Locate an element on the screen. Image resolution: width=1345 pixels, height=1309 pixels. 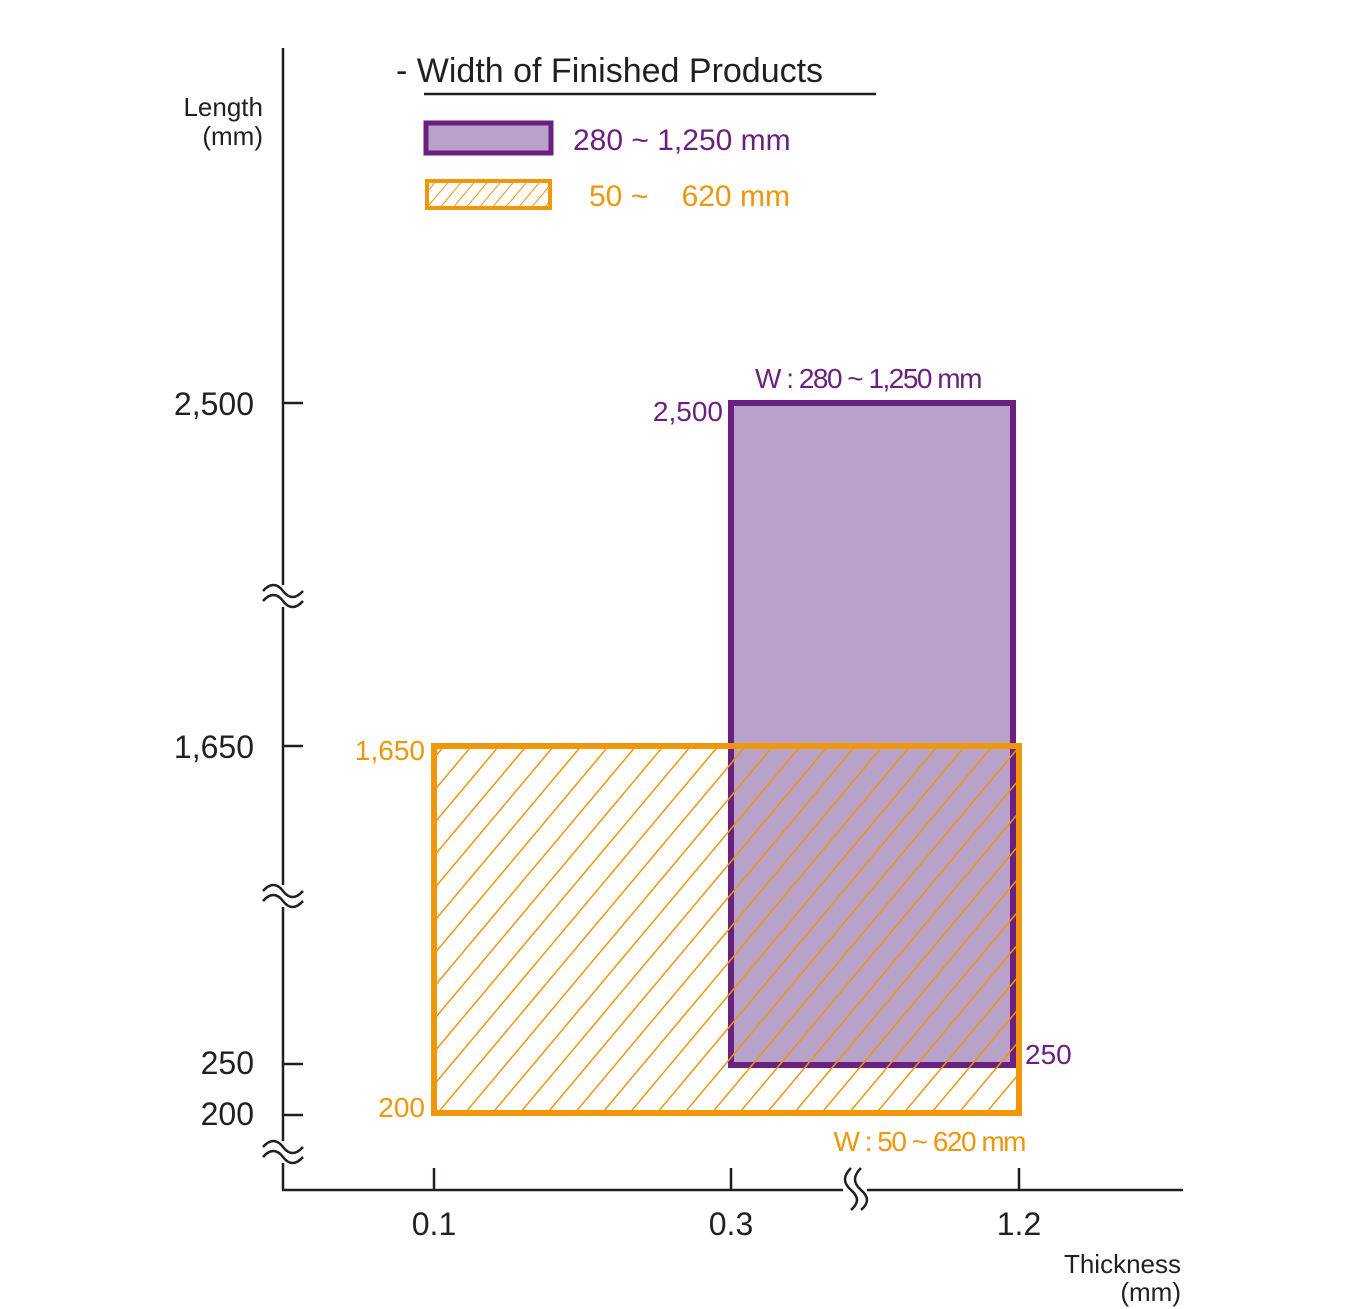
y-tick-label-250: 250 is located at coordinates (227, 1063).